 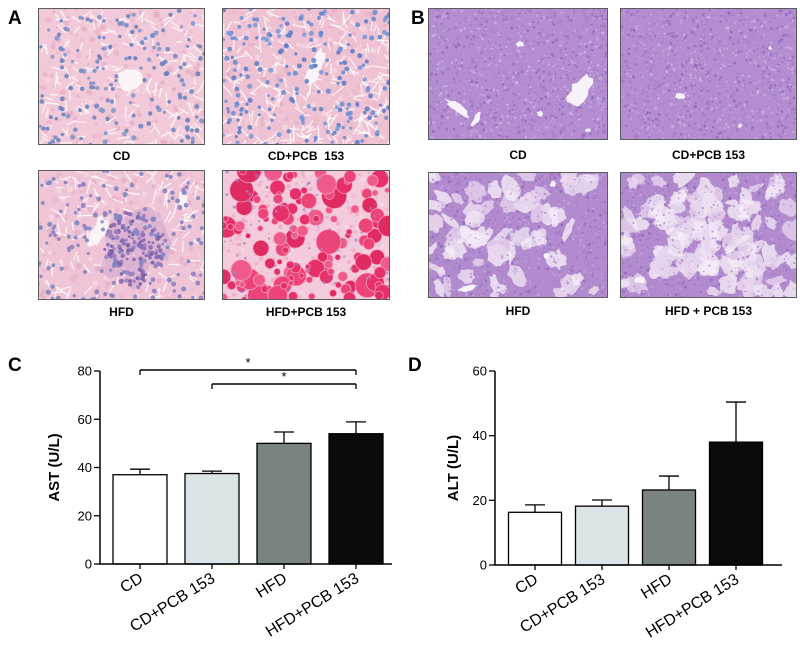 I want to click on y-axis-title: AST (U/L), so click(x=54, y=467).